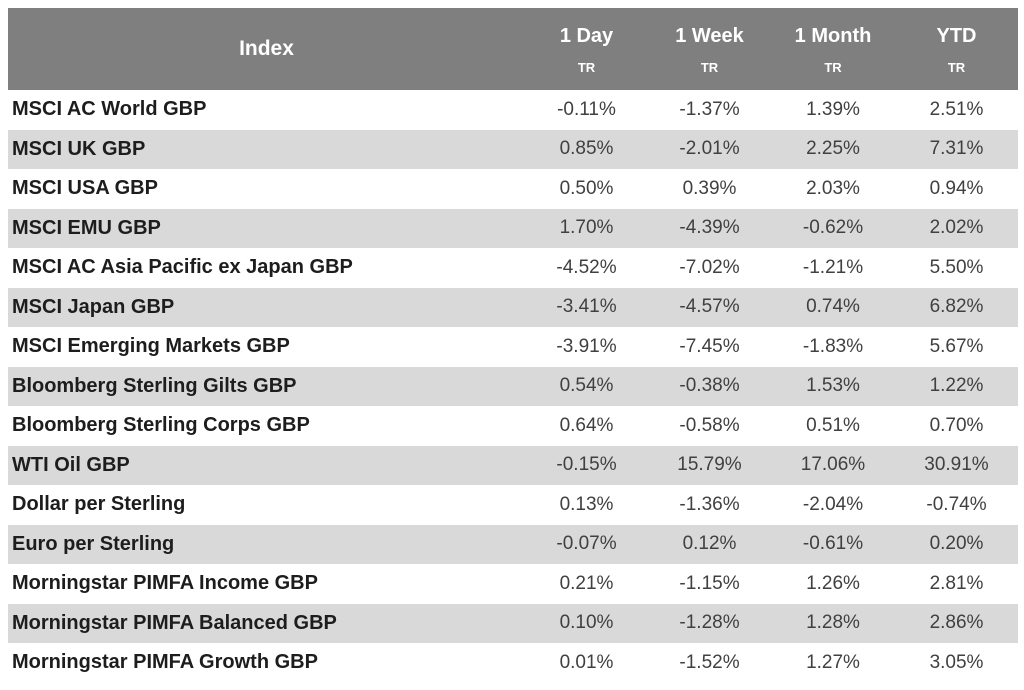 This screenshot has height=690, width=1024. I want to click on value-cell: 1.27%, so click(833, 662).